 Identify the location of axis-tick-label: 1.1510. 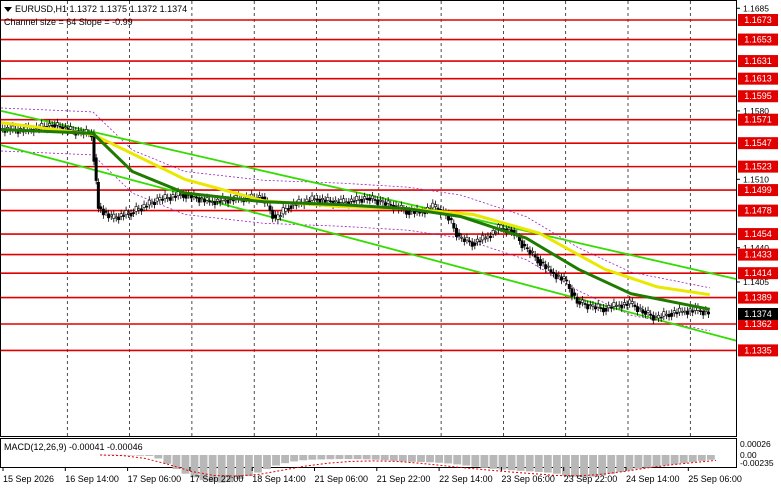
(756, 179).